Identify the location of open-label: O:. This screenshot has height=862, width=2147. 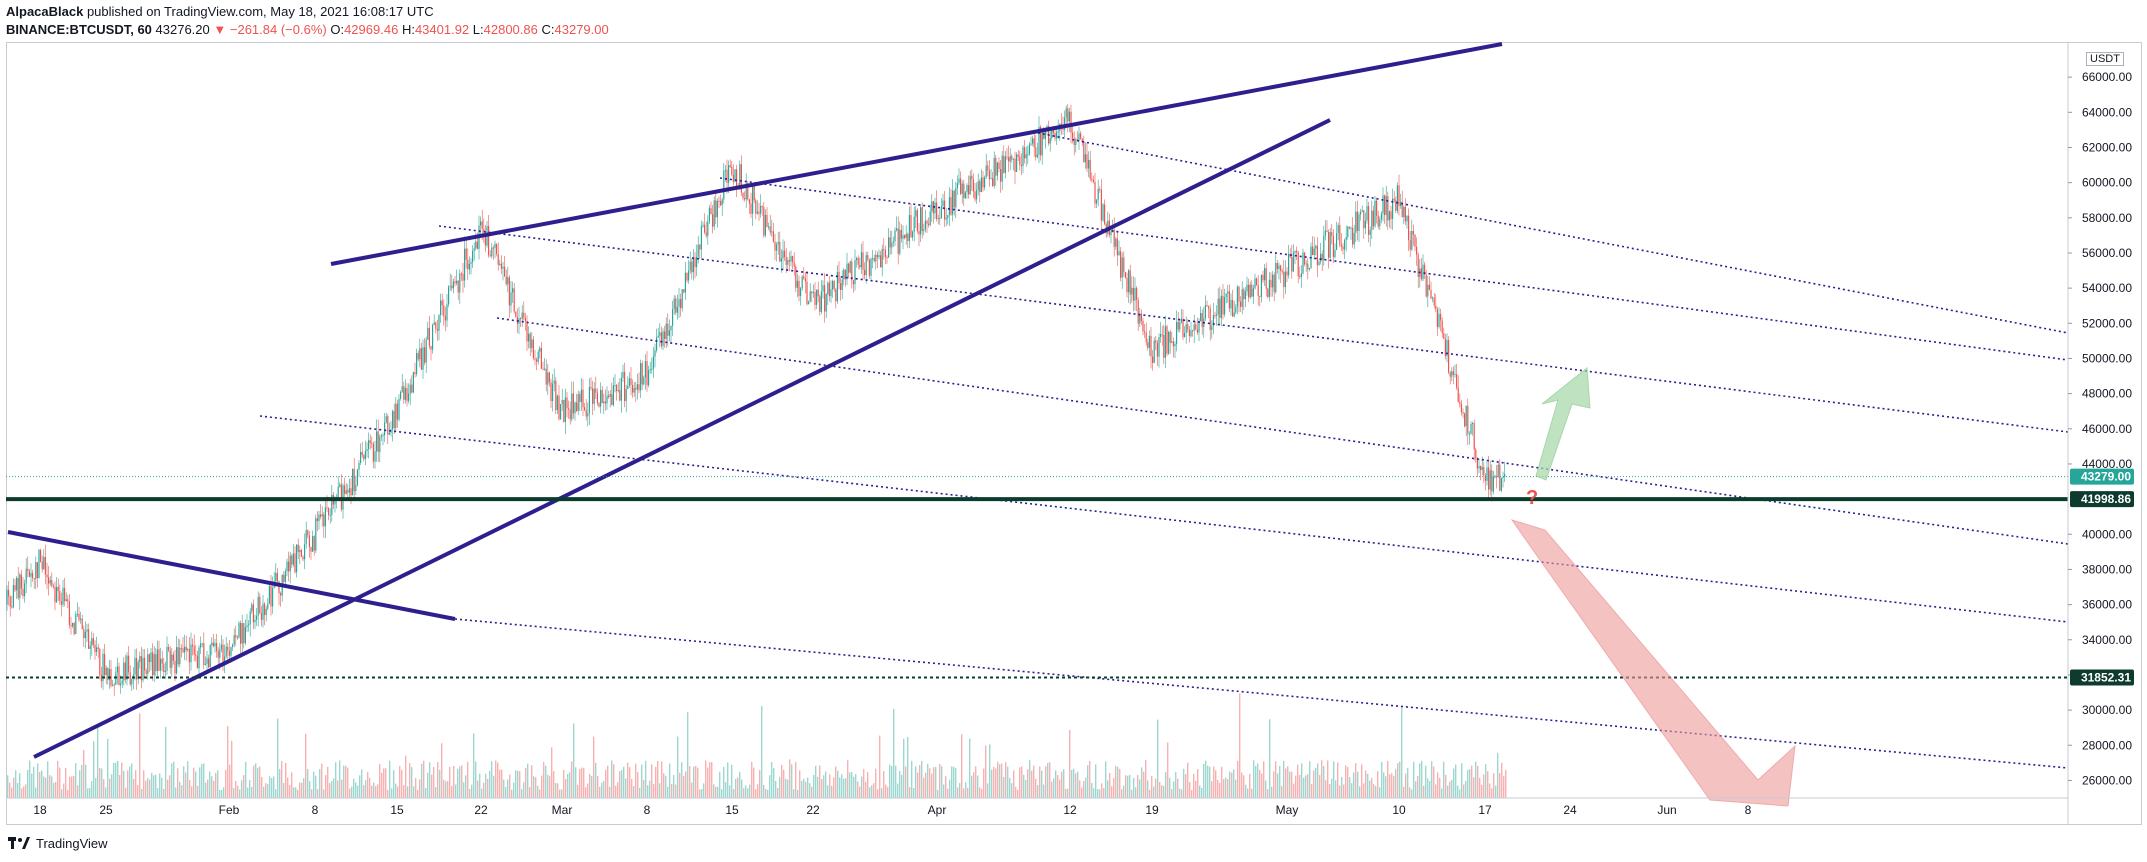
(337, 29).